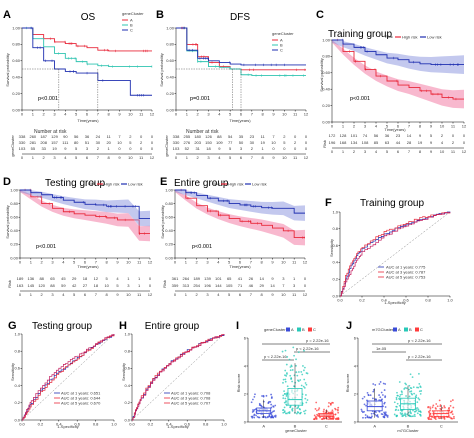 Image resolution: width=474 pixels, height=438 pixels. What do you see at coordinates (419, 340) in the screenshot?
I see `annotation-a-c: p < 2.22e-16` at bounding box center [419, 340].